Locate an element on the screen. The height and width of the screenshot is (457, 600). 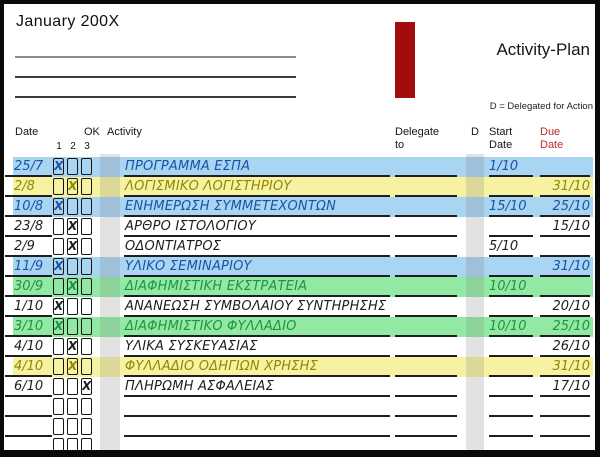
row-date: 25/7 is located at coordinates (29, 166).